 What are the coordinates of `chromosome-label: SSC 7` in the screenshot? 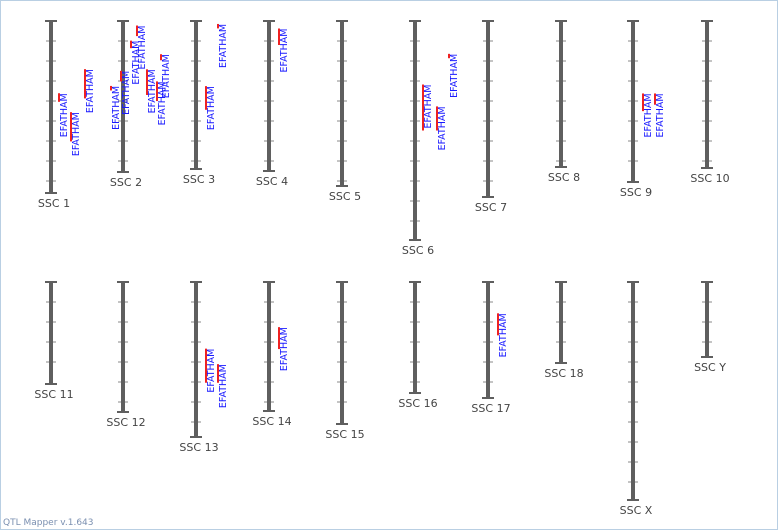 It's located at (491, 207).